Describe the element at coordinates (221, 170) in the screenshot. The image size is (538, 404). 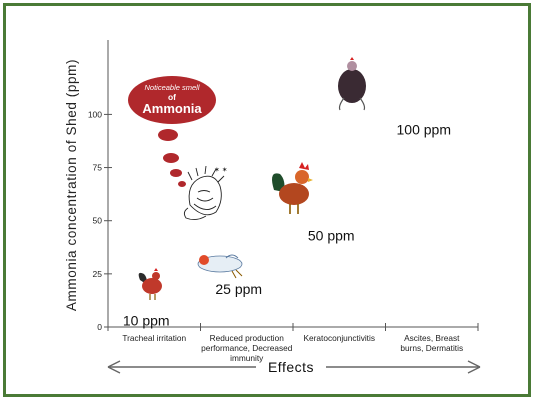
I see `stink-mark-icon: ✶ ✶` at that location.